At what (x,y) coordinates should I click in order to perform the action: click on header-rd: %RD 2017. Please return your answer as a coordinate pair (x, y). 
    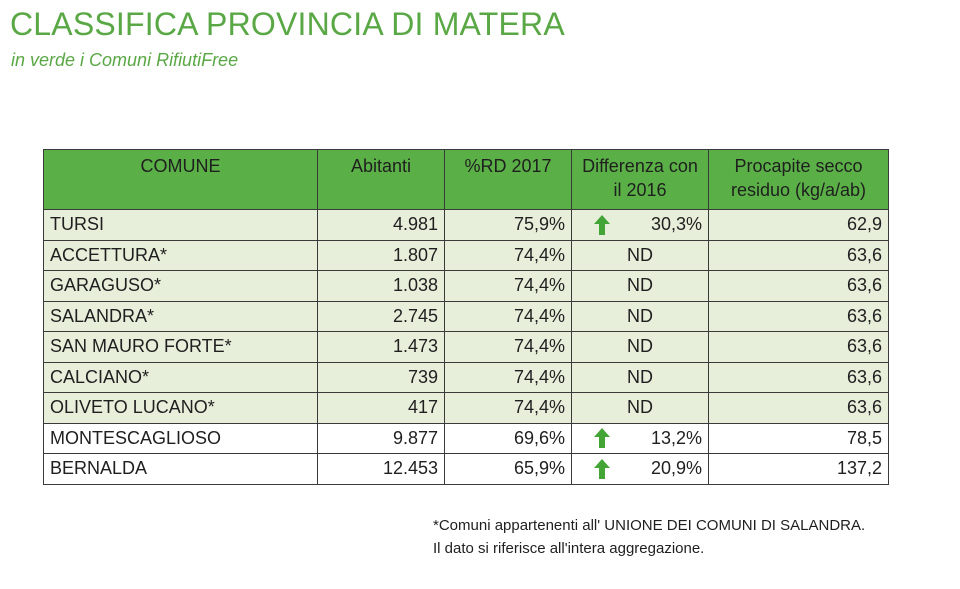
    Looking at the image, I should click on (508, 179).